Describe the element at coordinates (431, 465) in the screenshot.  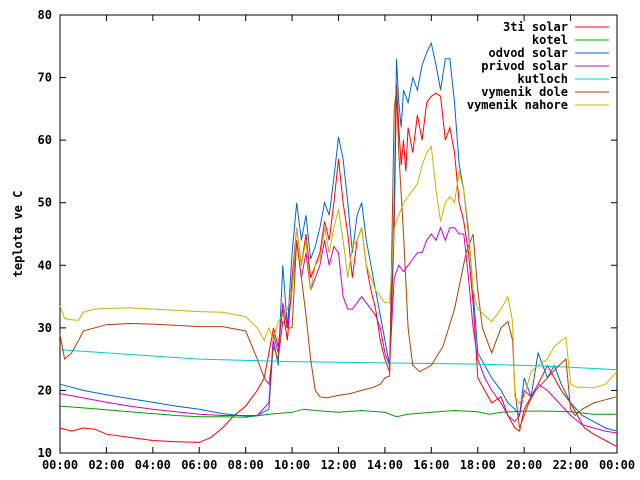
I see `x-tick-label: 16:00` at that location.